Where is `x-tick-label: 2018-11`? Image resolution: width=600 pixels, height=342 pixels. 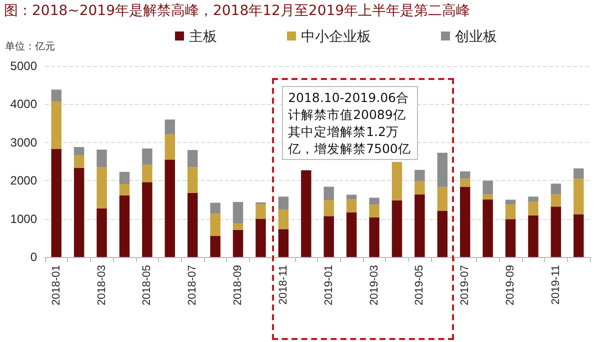
x-tick-label: 2018-11 is located at coordinates (283, 285).